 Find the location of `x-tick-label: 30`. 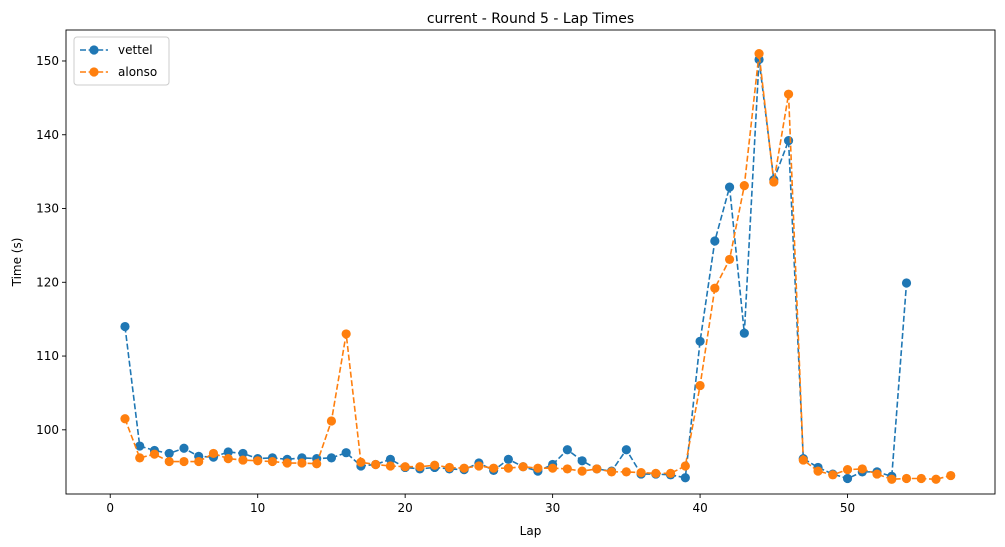

x-tick-label: 30 is located at coordinates (552, 508).